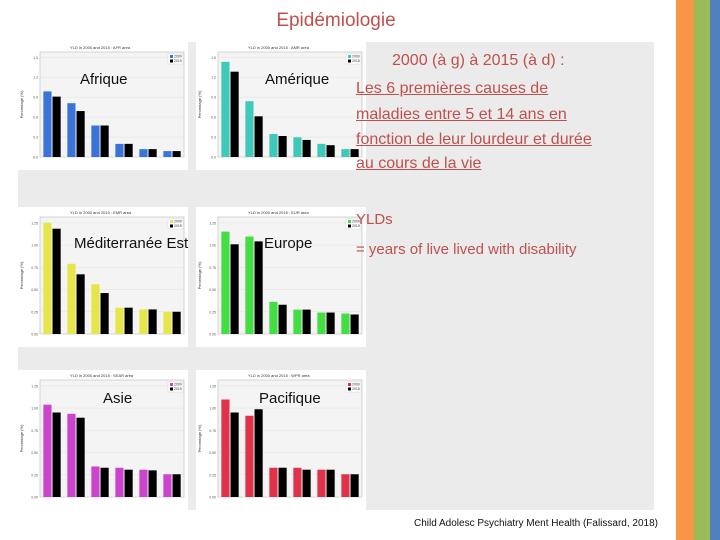 This screenshot has height=540, width=720. What do you see at coordinates (374, 219) in the screenshot?
I see `yld-title: YLDs` at bounding box center [374, 219].